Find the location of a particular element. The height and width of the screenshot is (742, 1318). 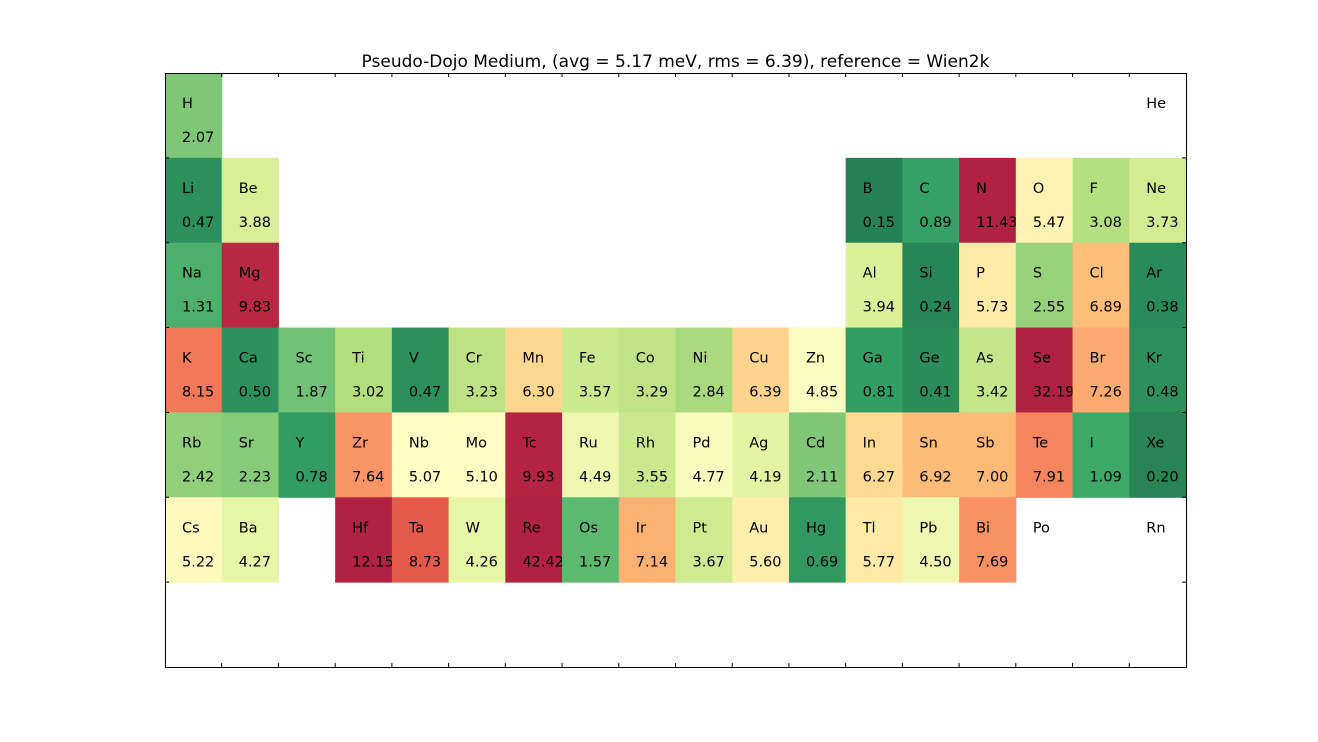

element-value: 7.91 is located at coordinates (1049, 477).